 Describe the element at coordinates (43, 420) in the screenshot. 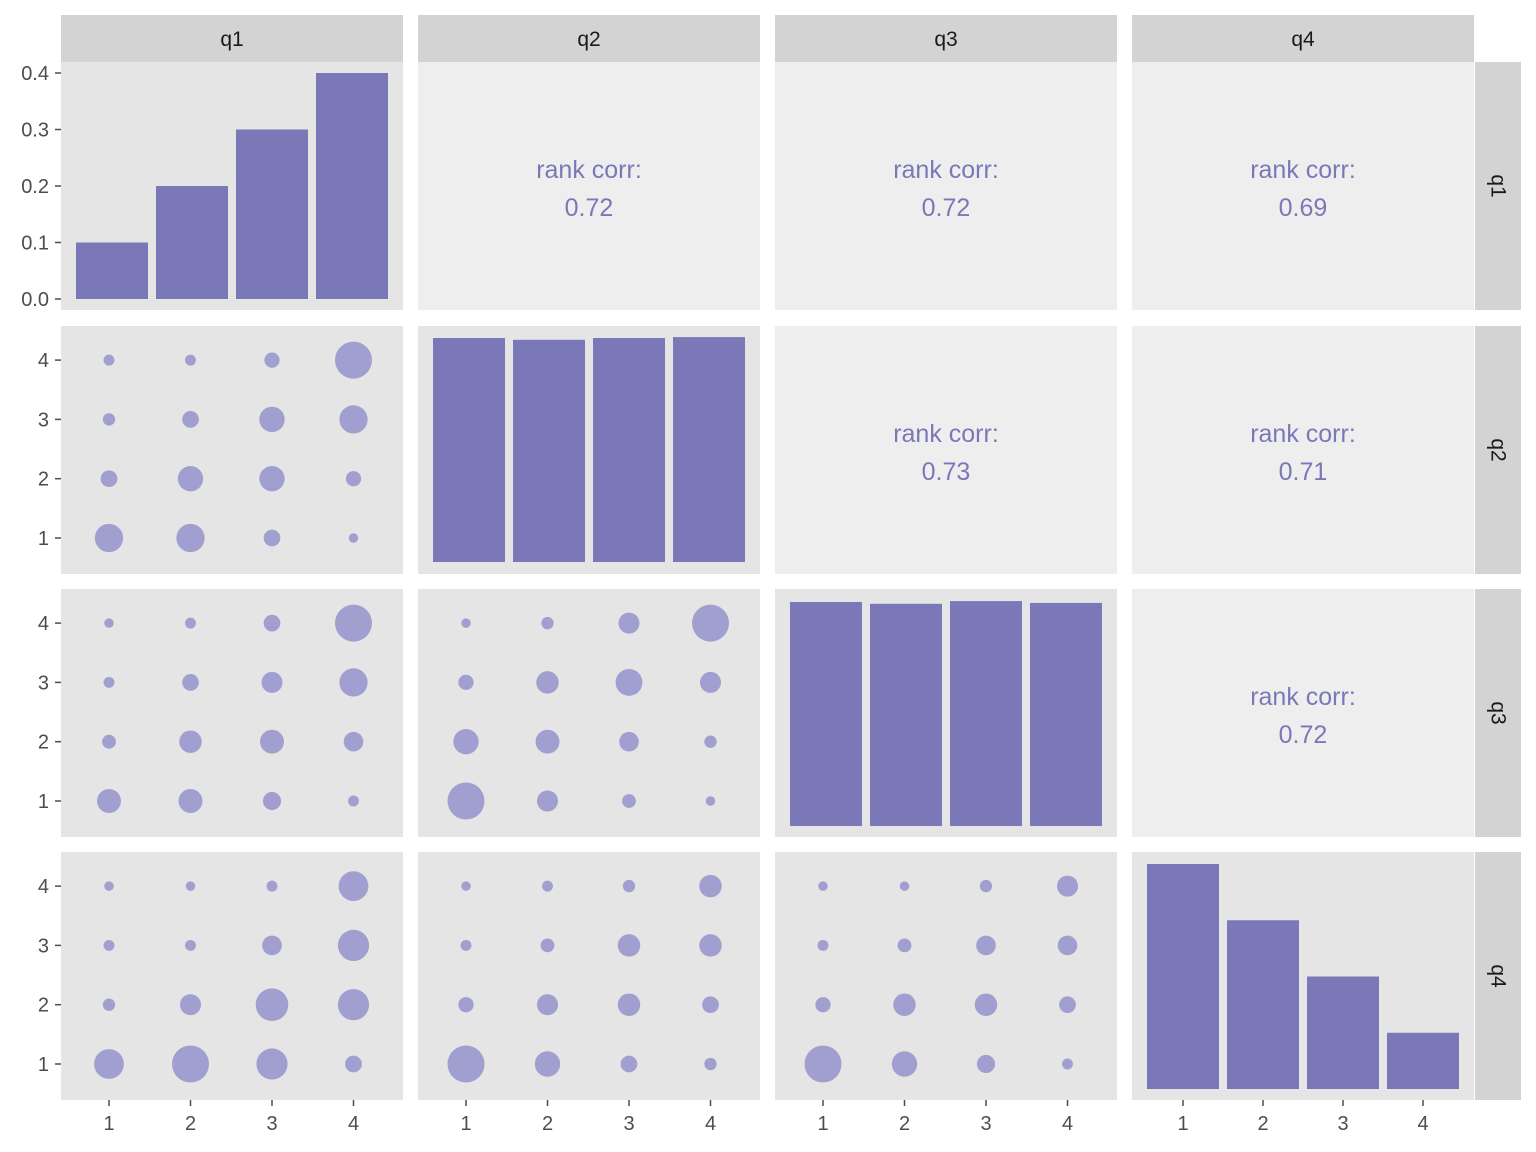

I see `ytick-label-q2-3: 3` at that location.